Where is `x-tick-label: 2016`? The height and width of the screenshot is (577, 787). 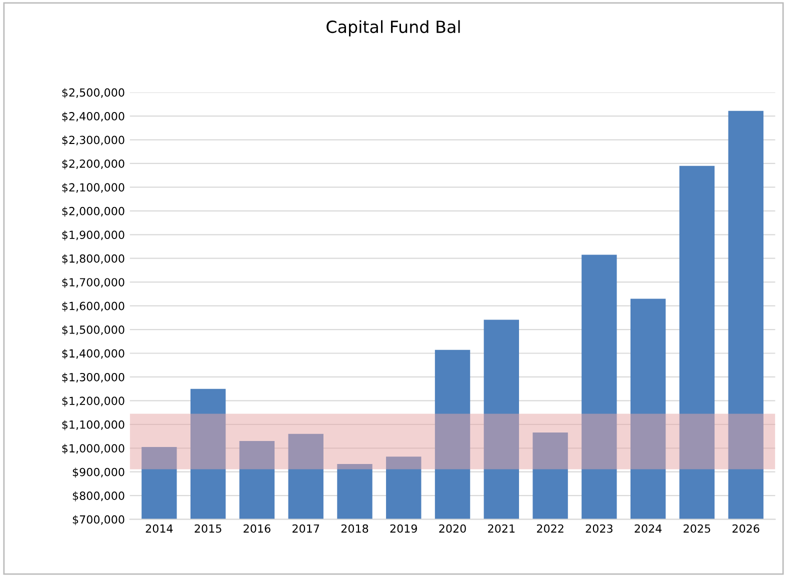
x-tick-label: 2016 is located at coordinates (257, 528).